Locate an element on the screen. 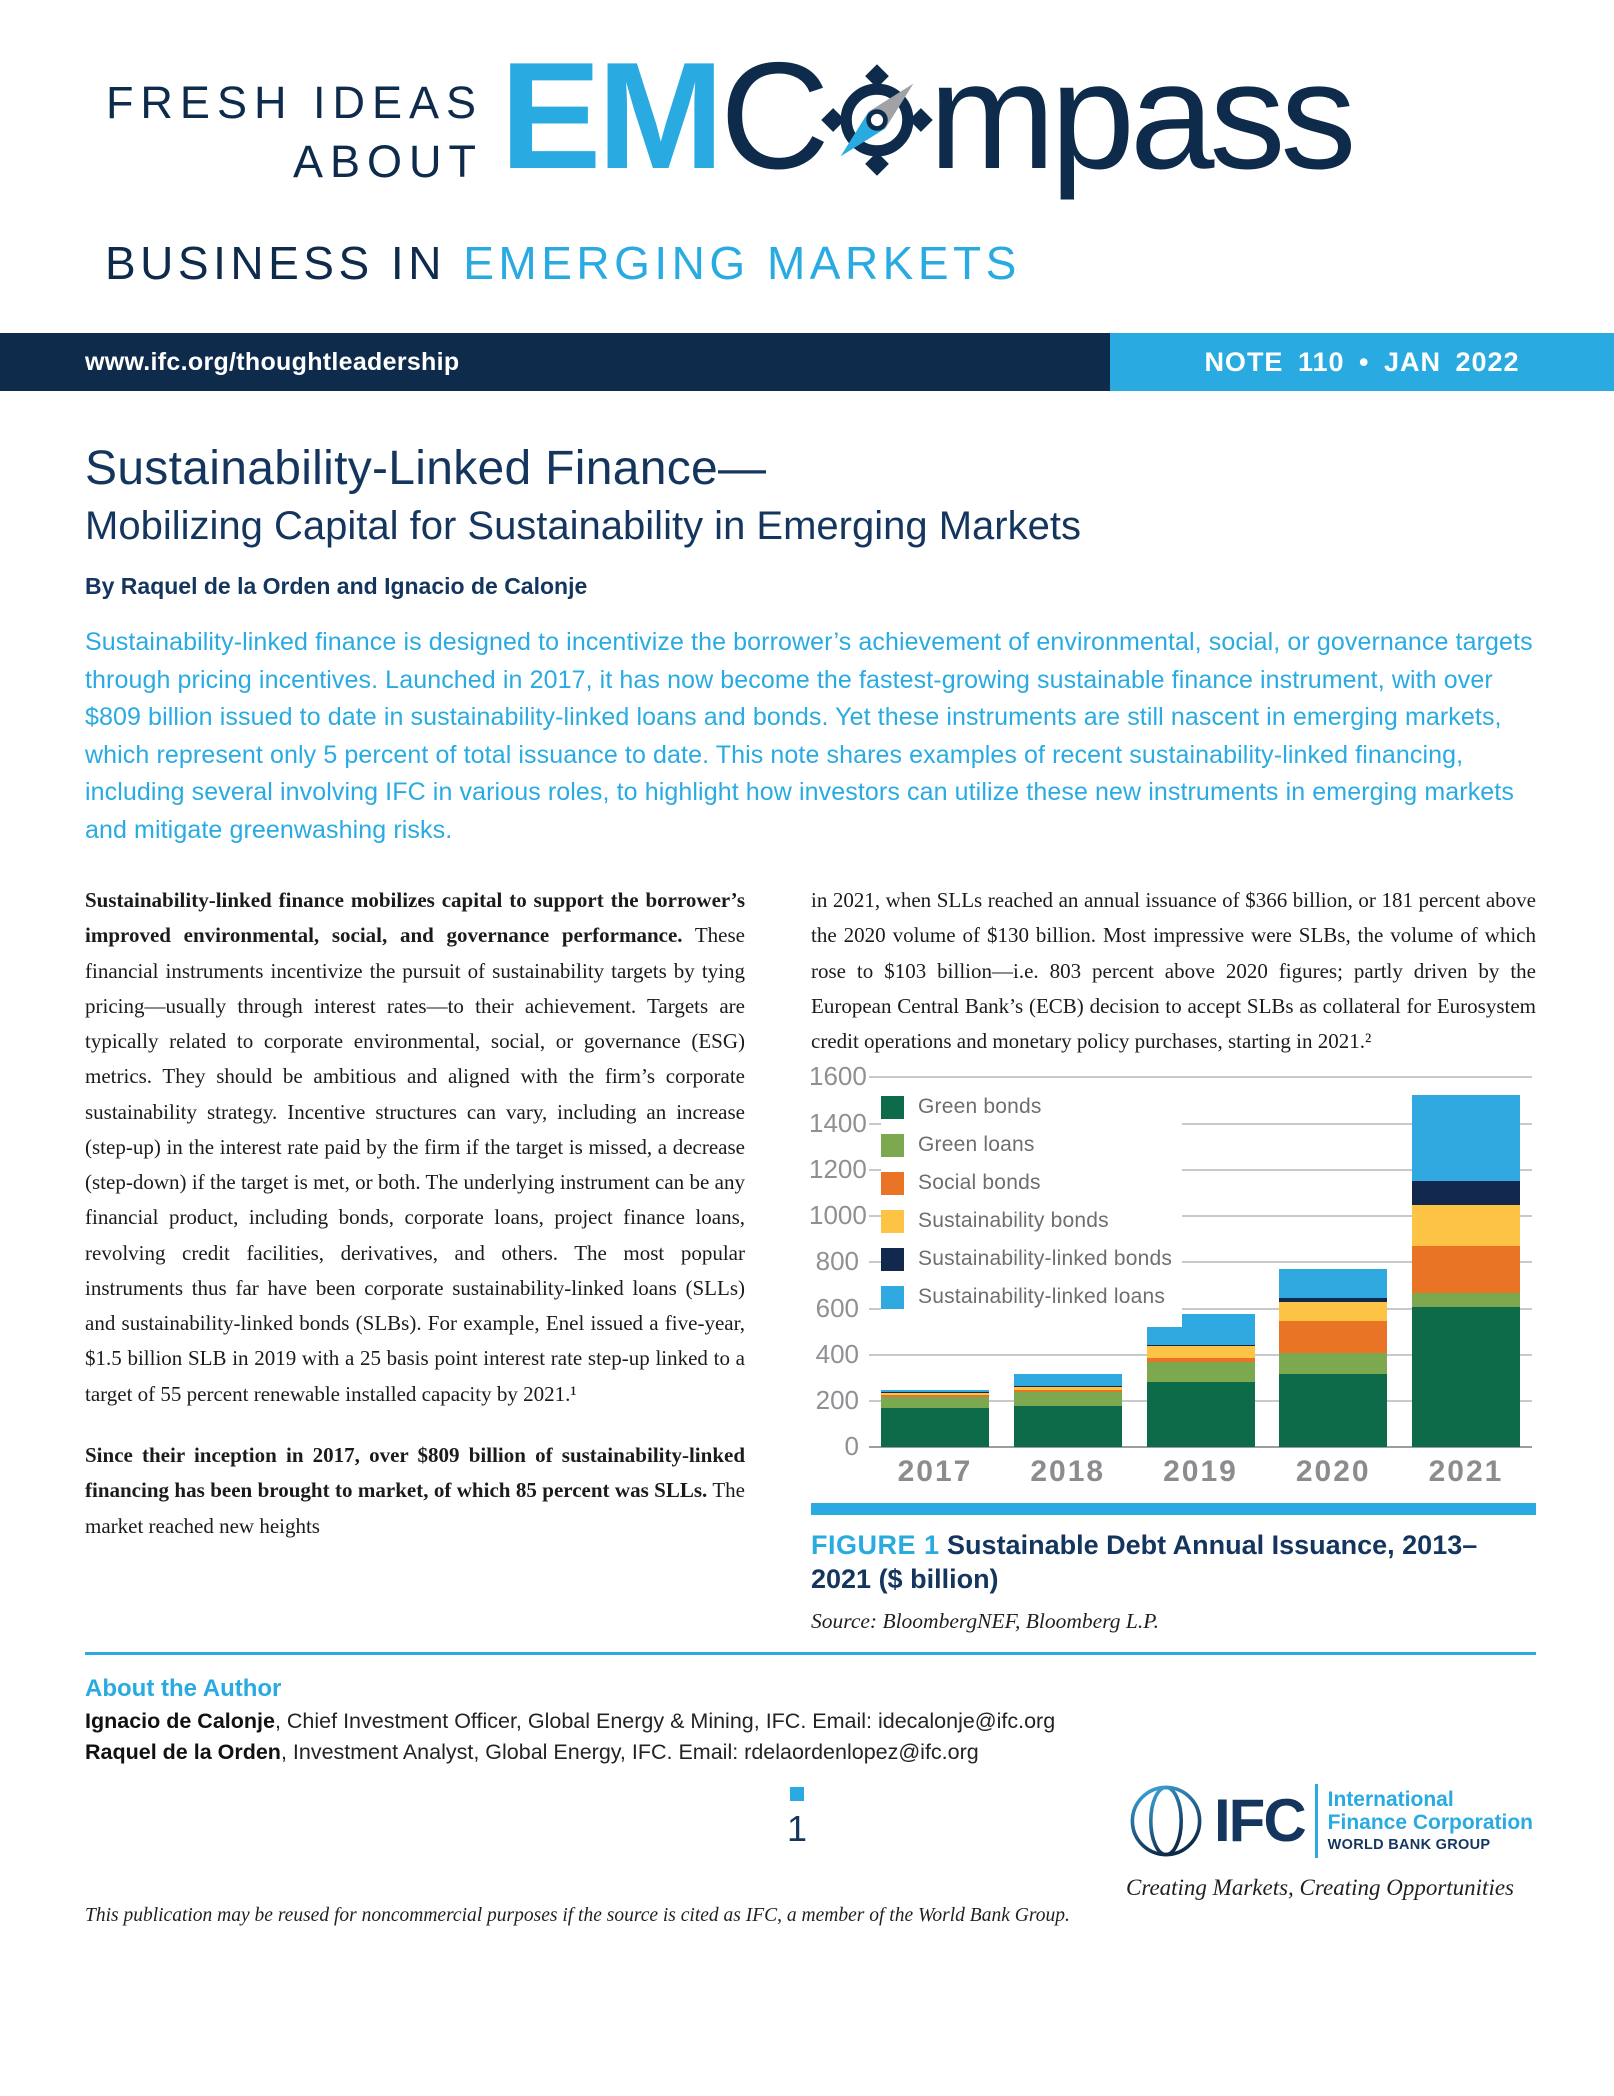 The width and height of the screenshot is (1614, 2096). y-tick-label: 1600 is located at coordinates (838, 1076).